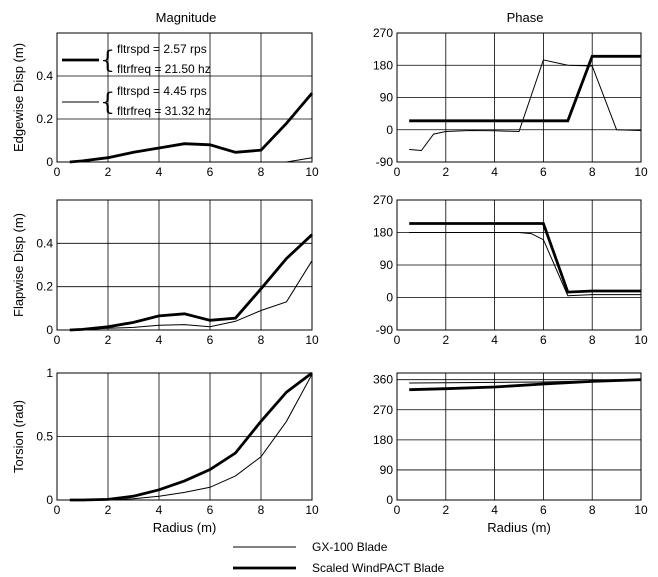 Image resolution: width=658 pixels, height=577 pixels. I want to click on torsion-phase-xtick-label: 8, so click(592, 510).